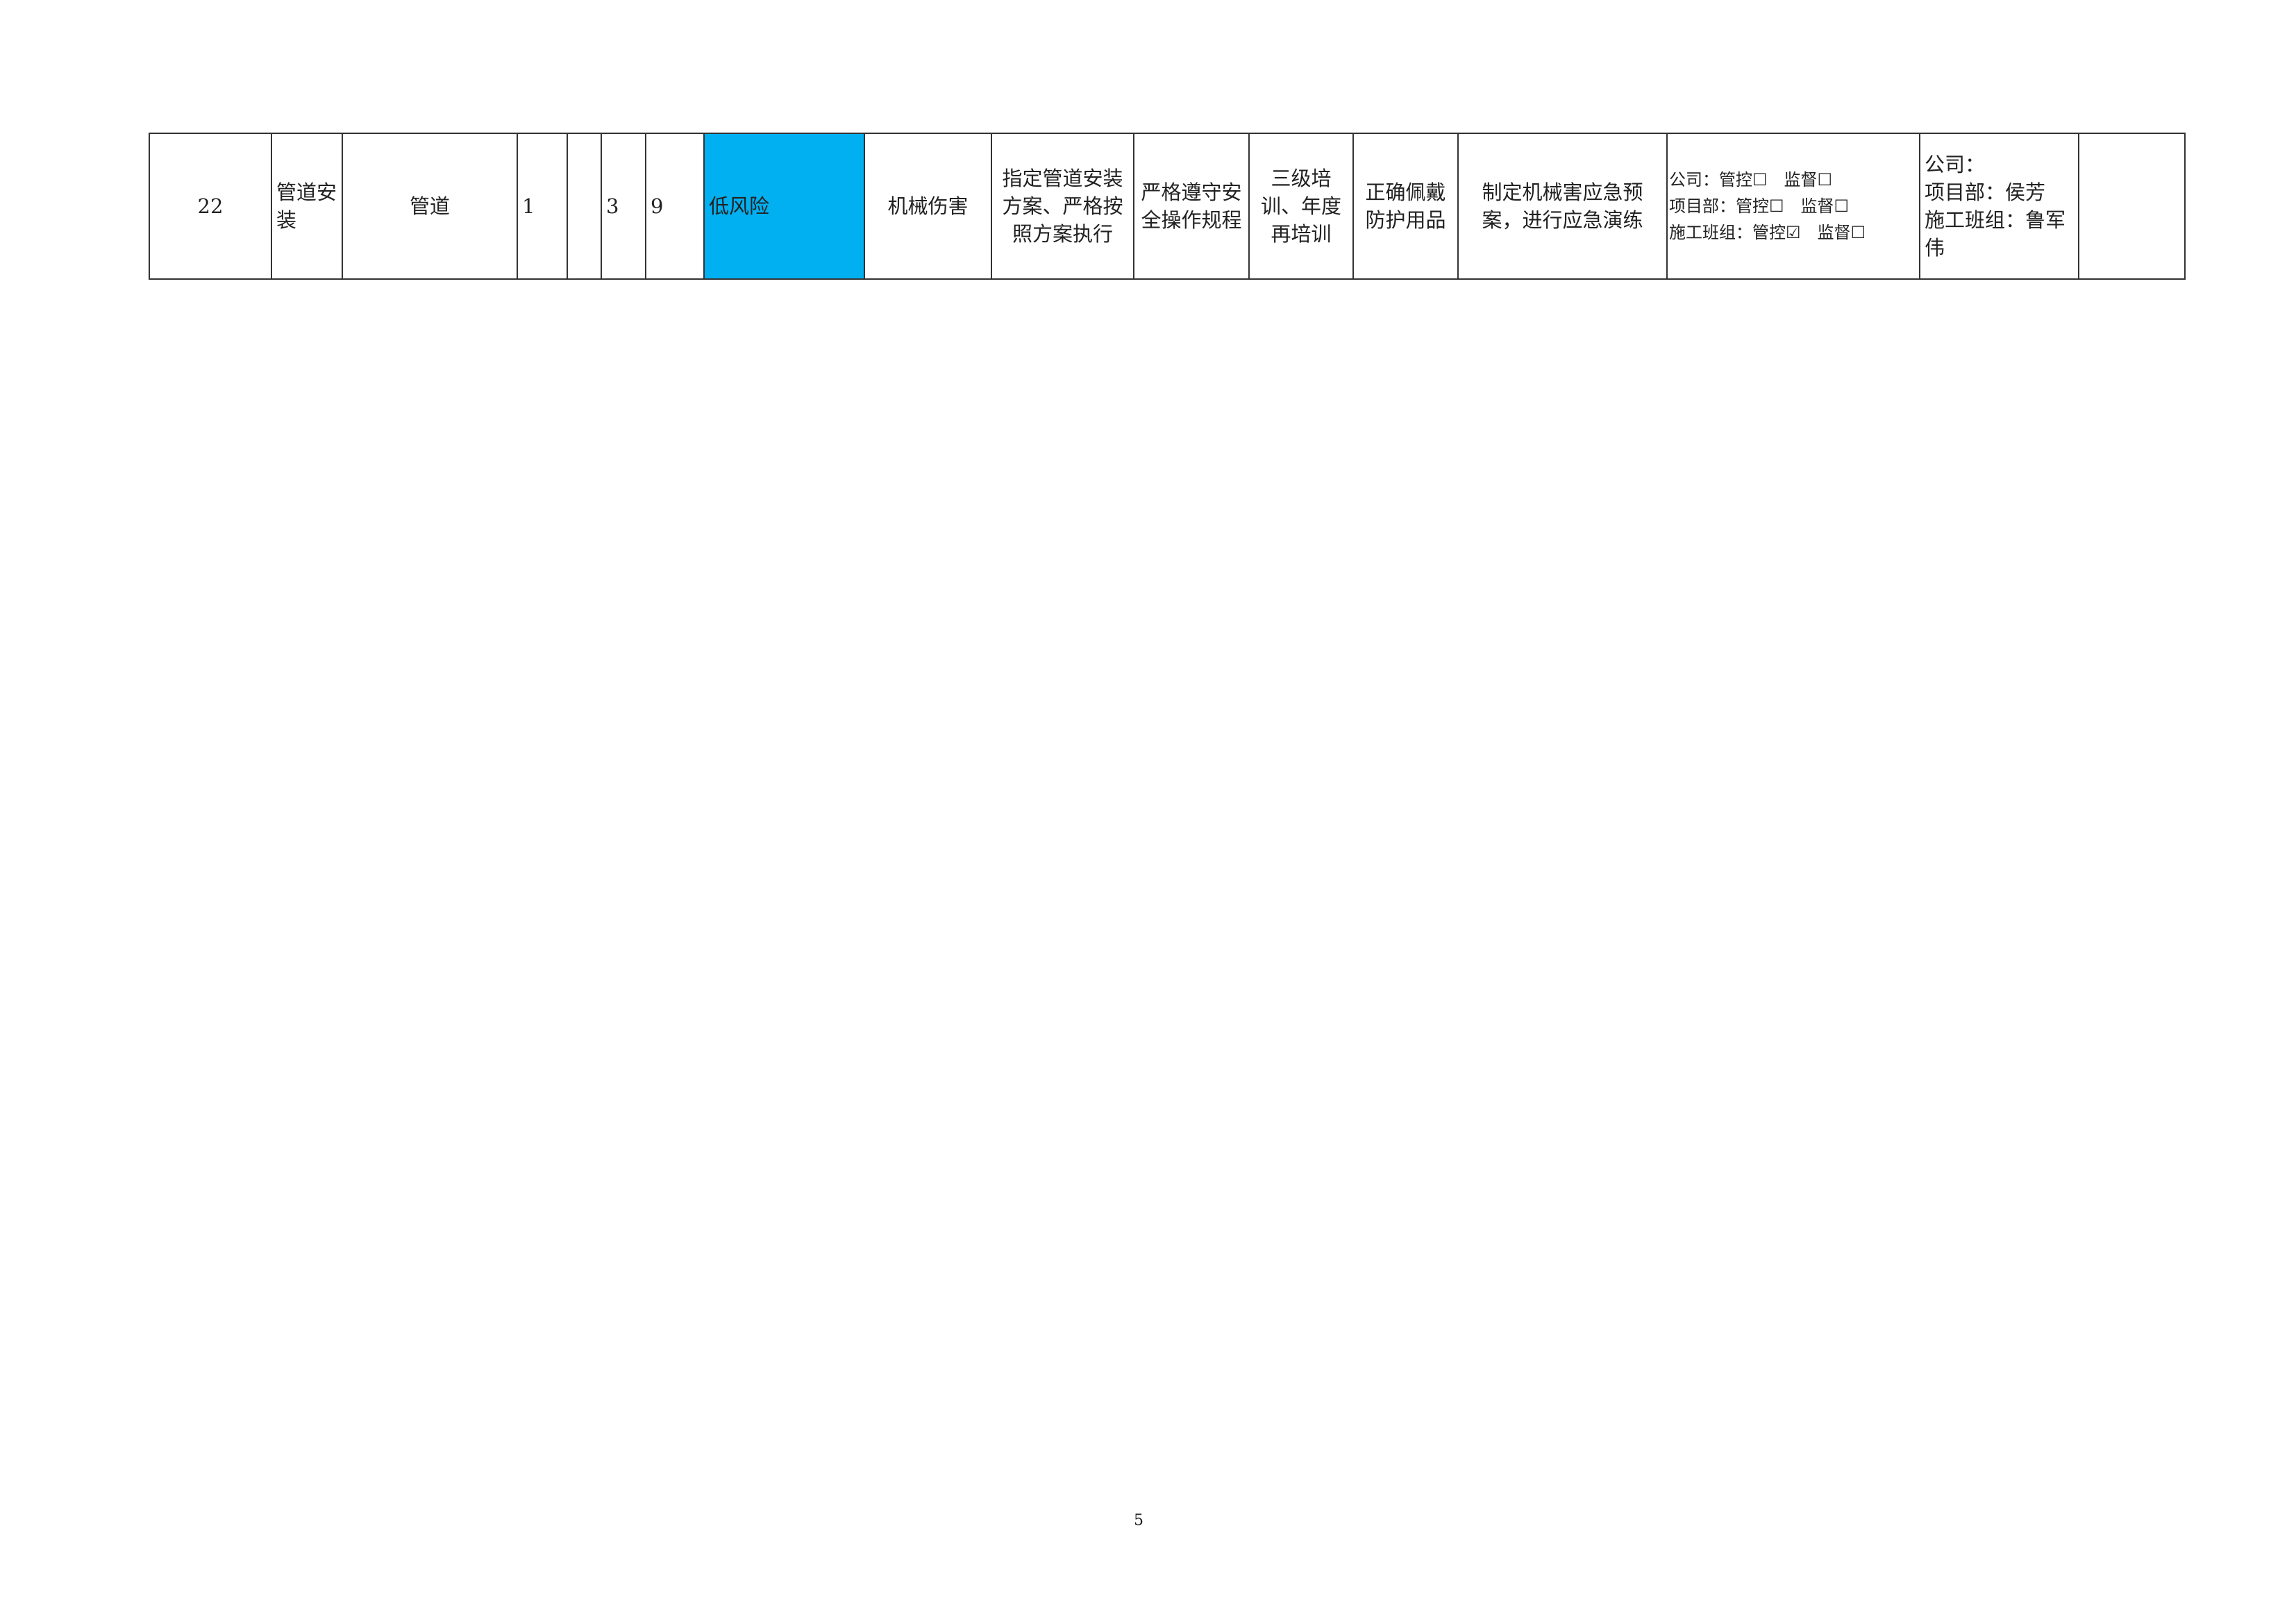 This screenshot has width=2296, height=1623. Describe the element at coordinates (1138, 1520) in the screenshot. I see `page-number: 5` at that location.